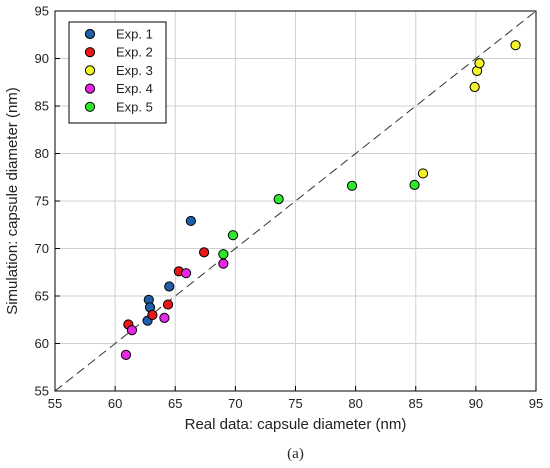  Describe the element at coordinates (134, 34) in the screenshot. I see `legend-label: Exp. 1` at that location.